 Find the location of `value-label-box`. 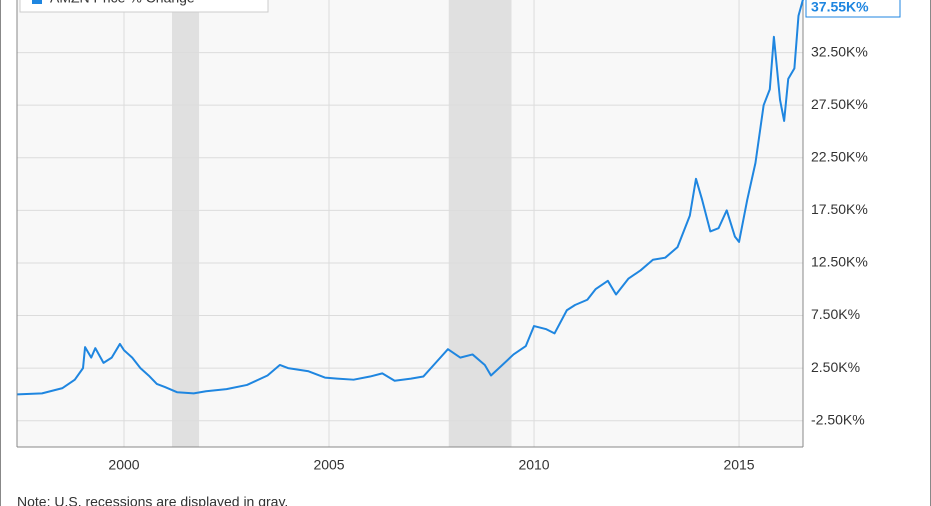

value-label-box is located at coordinates (853, 9).